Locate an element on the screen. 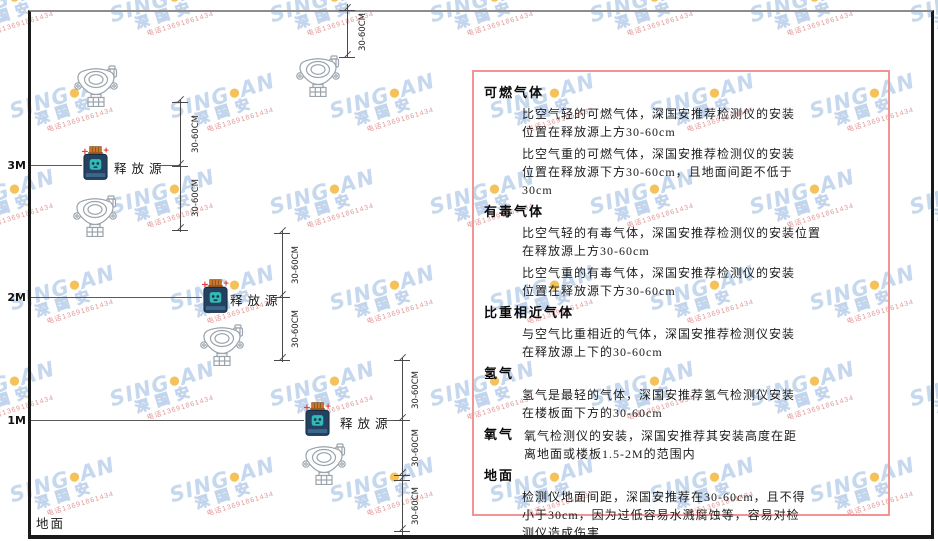 This screenshot has width=938, height=541. connector-3m is located at coordinates (170, 165).